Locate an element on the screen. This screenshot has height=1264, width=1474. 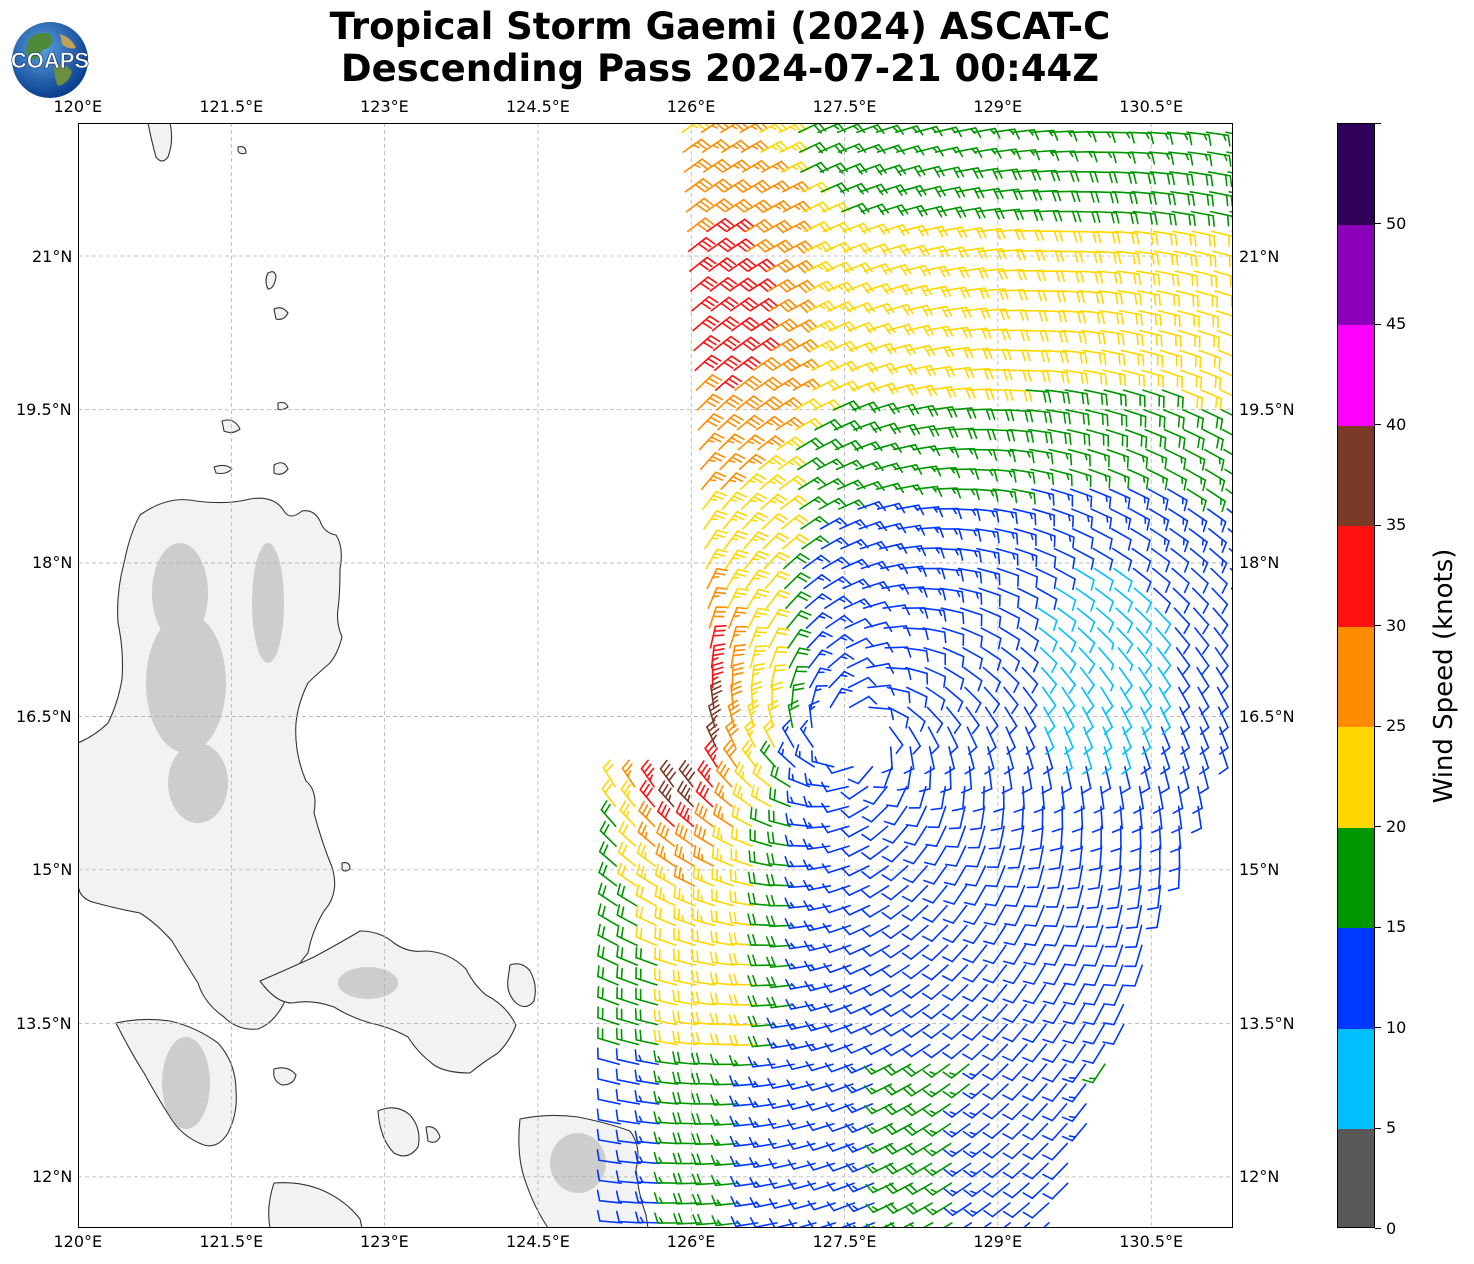
y-tick-label-left: 13.5°N is located at coordinates (44, 1023).